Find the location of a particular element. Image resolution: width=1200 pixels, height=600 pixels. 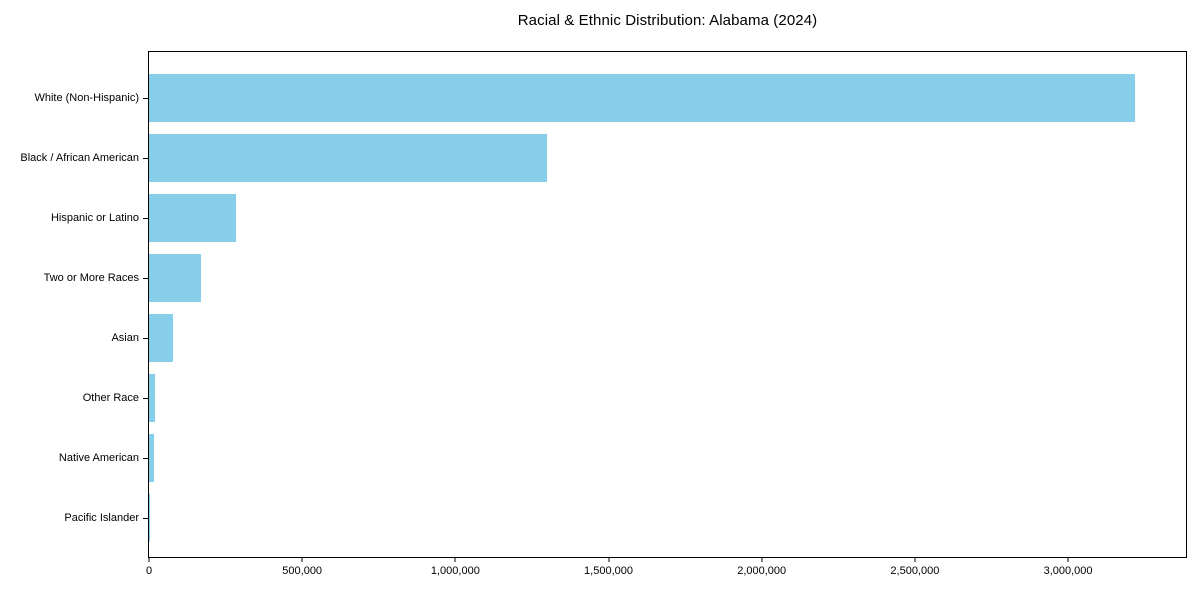

bar-row-asian is located at coordinates (664, 338).